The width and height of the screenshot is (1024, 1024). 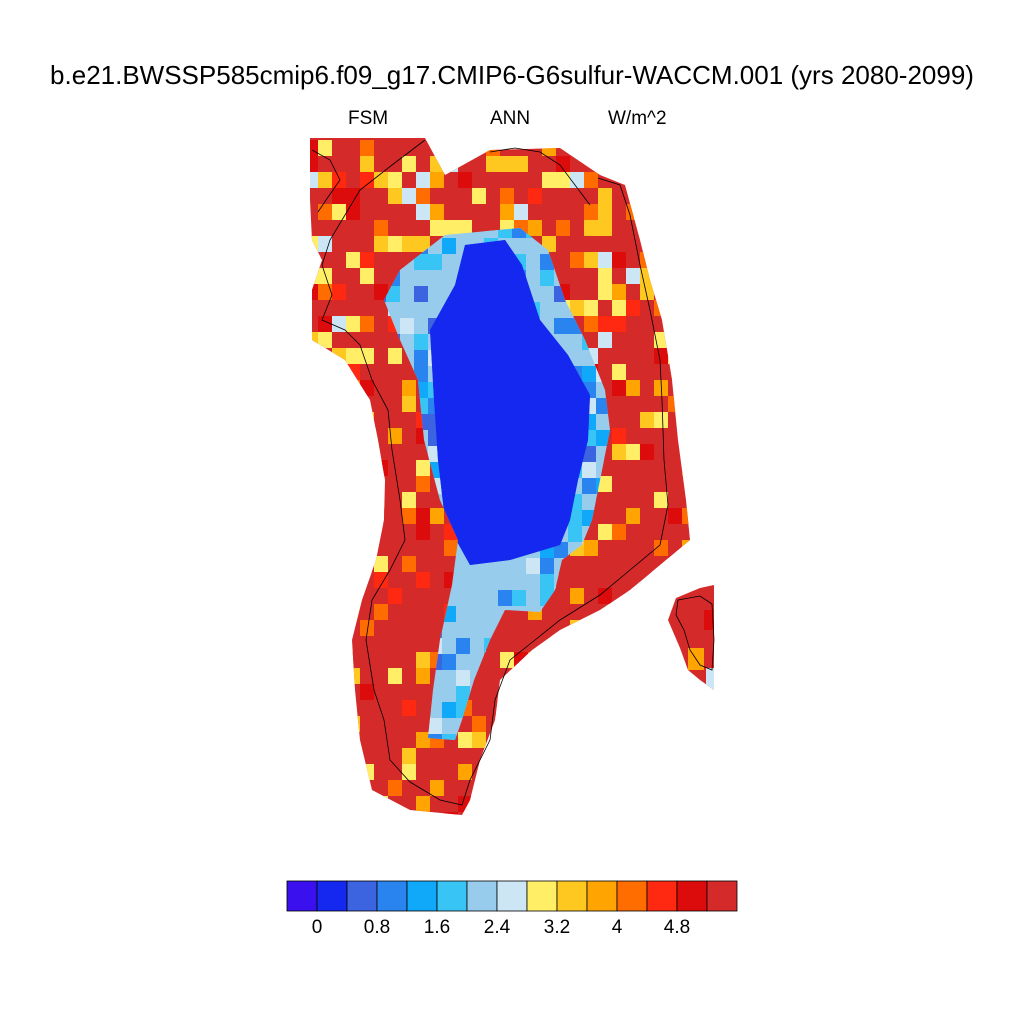 I want to click on colorbar-tick-label: 2.4, so click(x=497, y=927).